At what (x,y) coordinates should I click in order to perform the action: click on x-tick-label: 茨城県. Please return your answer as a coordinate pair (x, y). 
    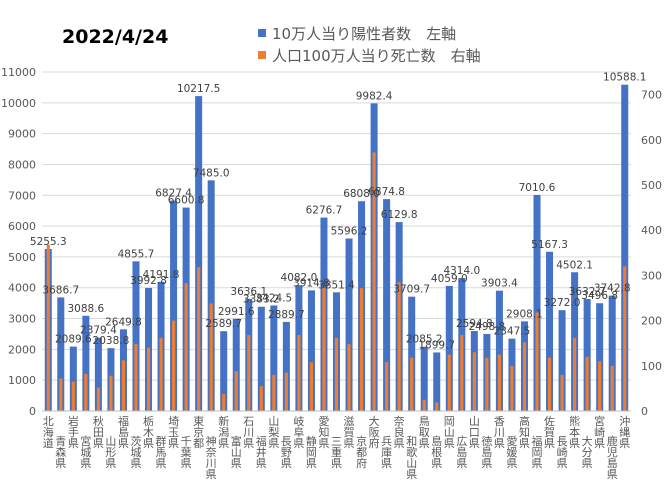
    Looking at the image, I should click on (135, 452).